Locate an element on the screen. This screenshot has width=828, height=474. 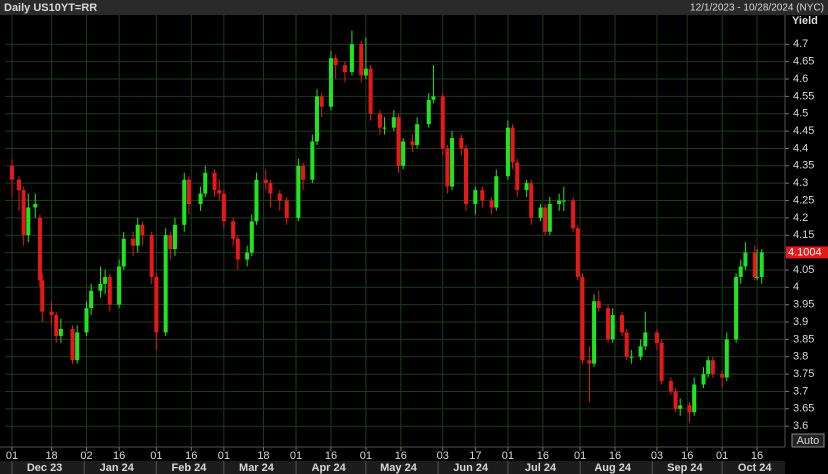
auto-button-label: Auto is located at coordinates (808, 441).